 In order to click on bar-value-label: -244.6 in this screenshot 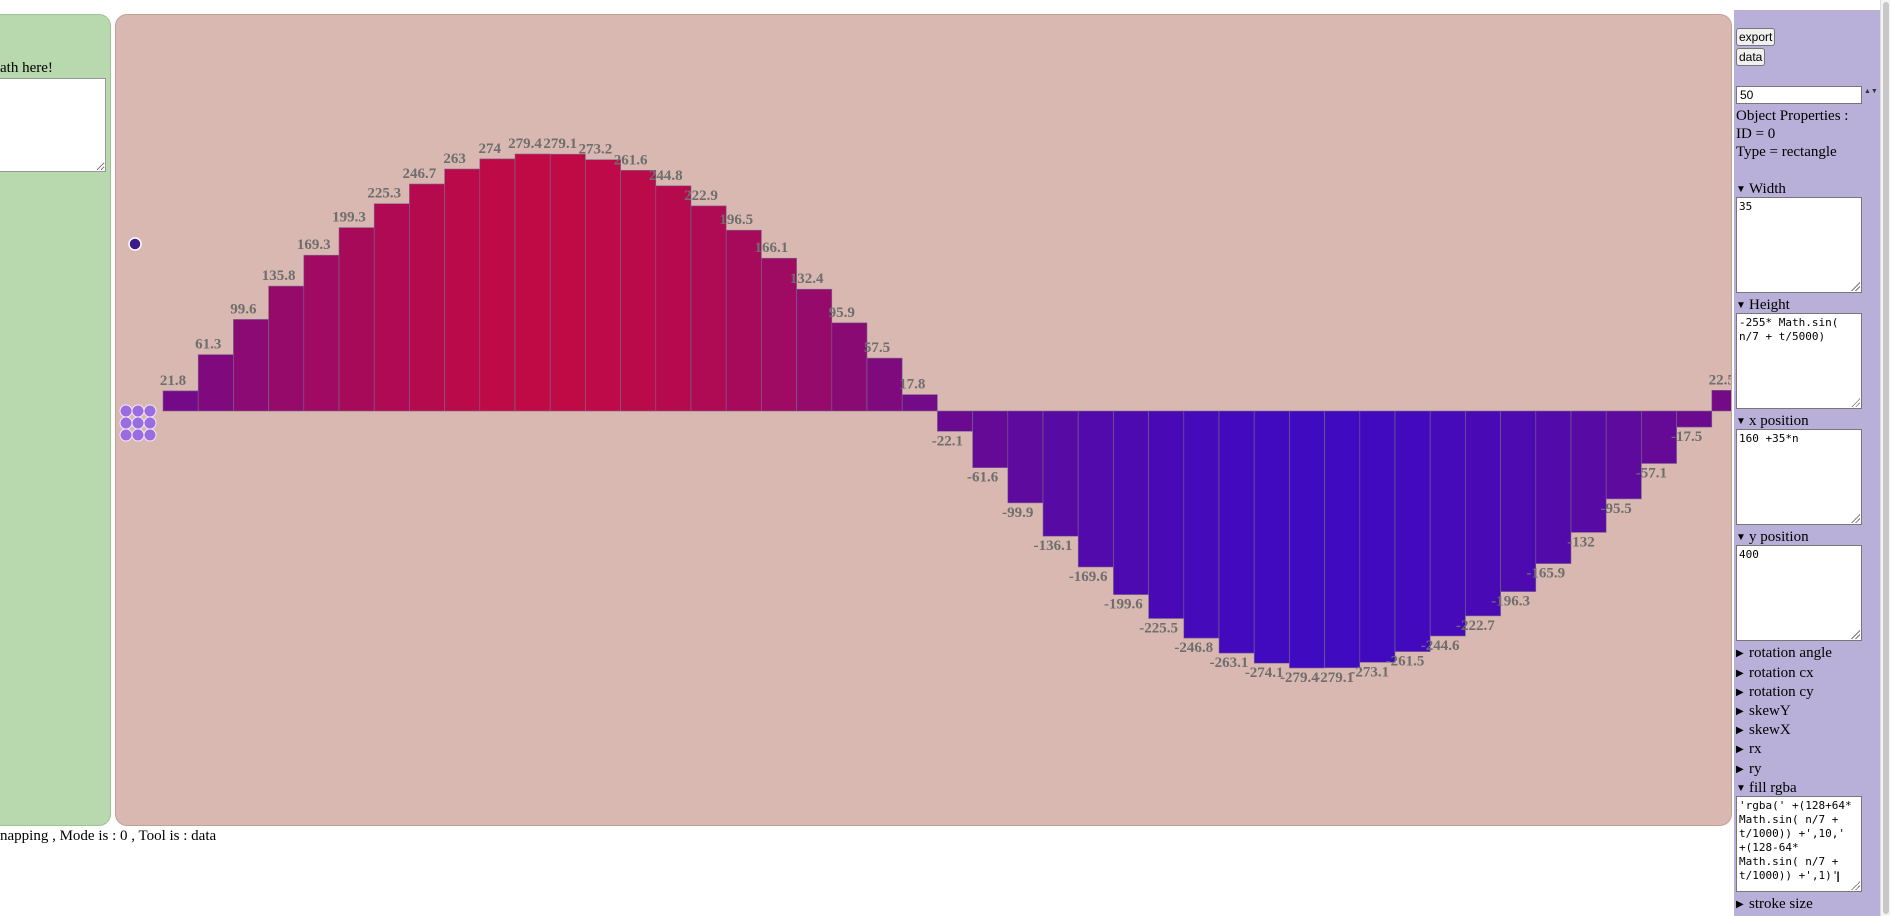, I will do `click(1440, 646)`.